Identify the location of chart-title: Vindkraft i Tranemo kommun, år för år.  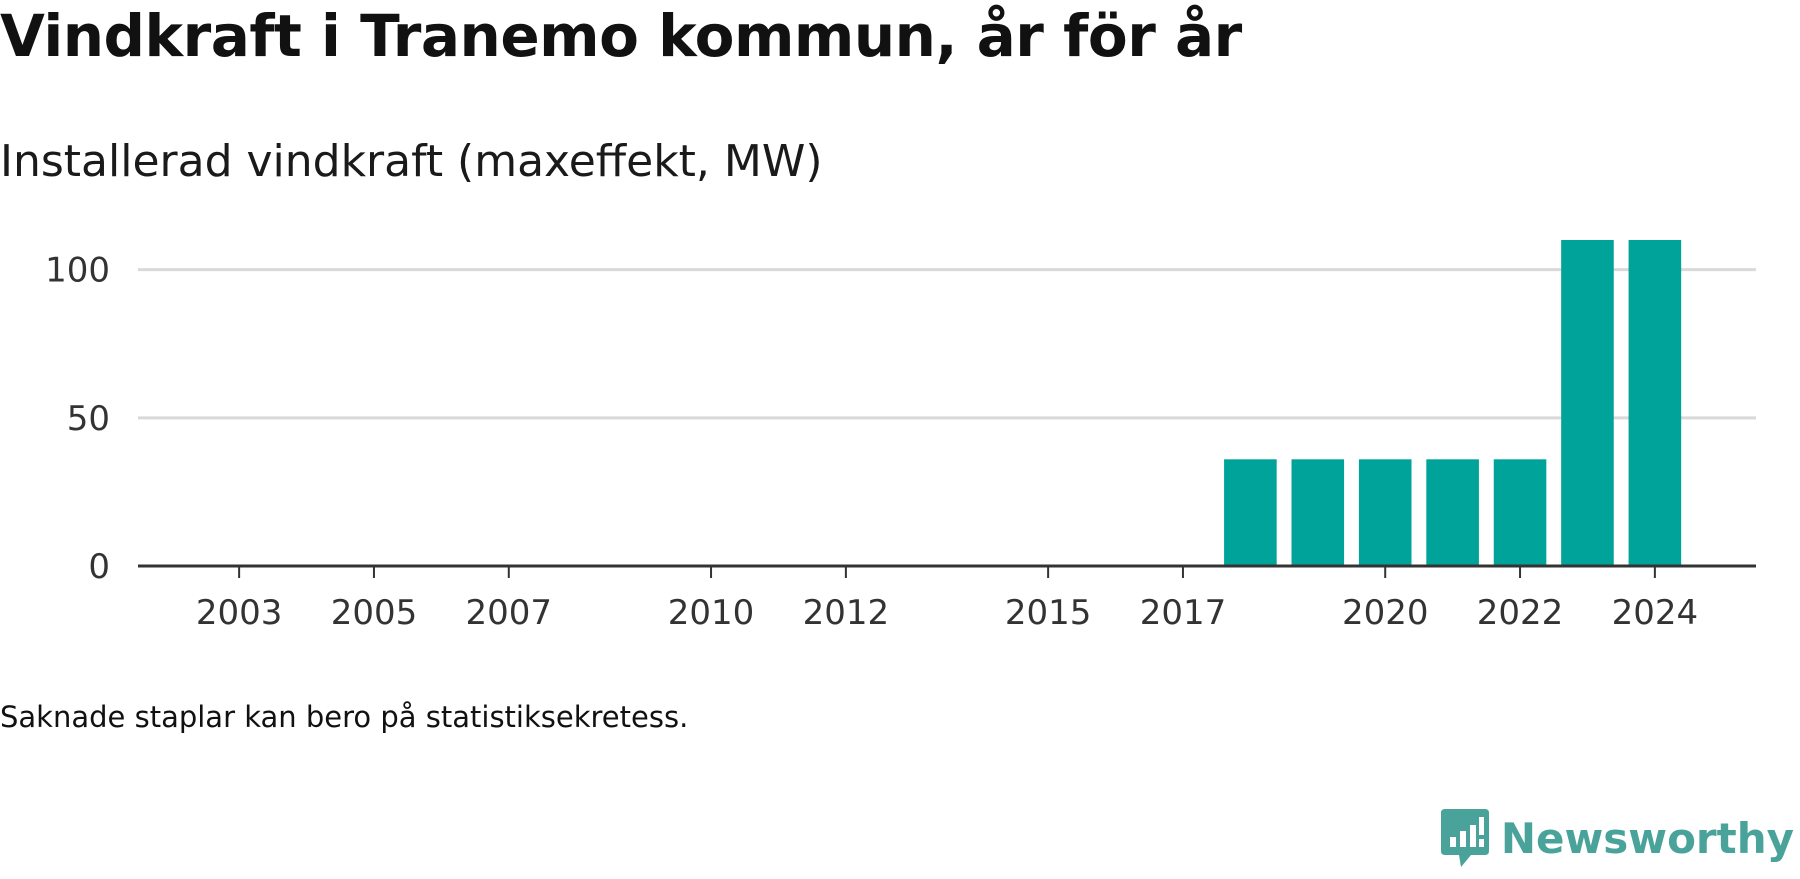
(621, 36).